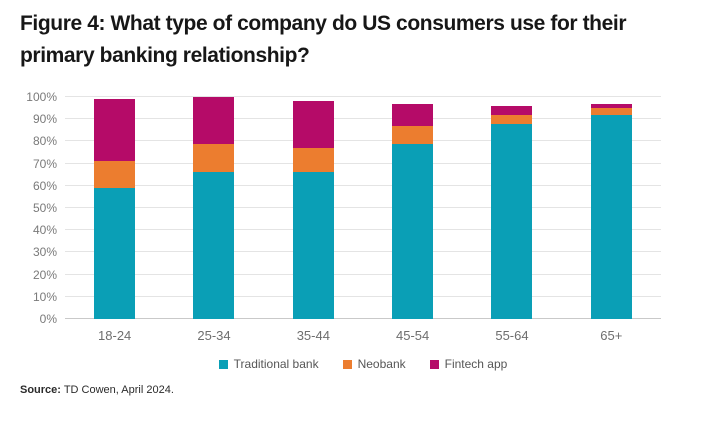 This screenshot has height=427, width=720. Describe the element at coordinates (512, 335) in the screenshot. I see `x-axis-category-label: 55-64` at that location.